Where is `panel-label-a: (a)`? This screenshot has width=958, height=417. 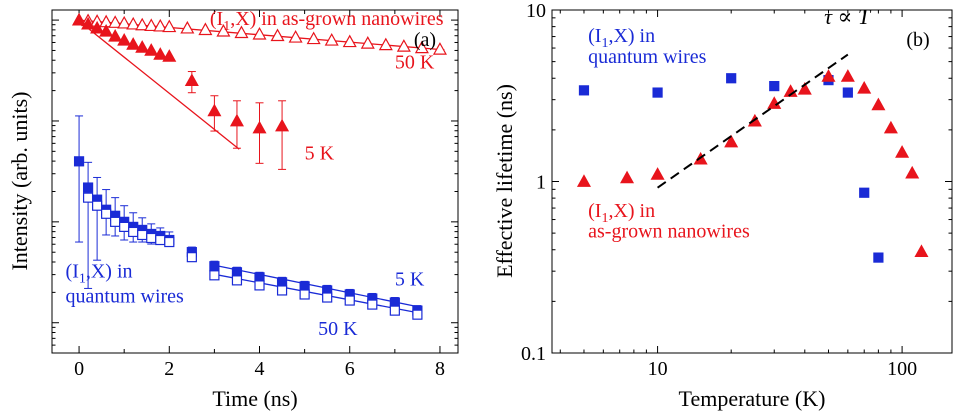
panel-label-a: (a) is located at coordinates (425, 40).